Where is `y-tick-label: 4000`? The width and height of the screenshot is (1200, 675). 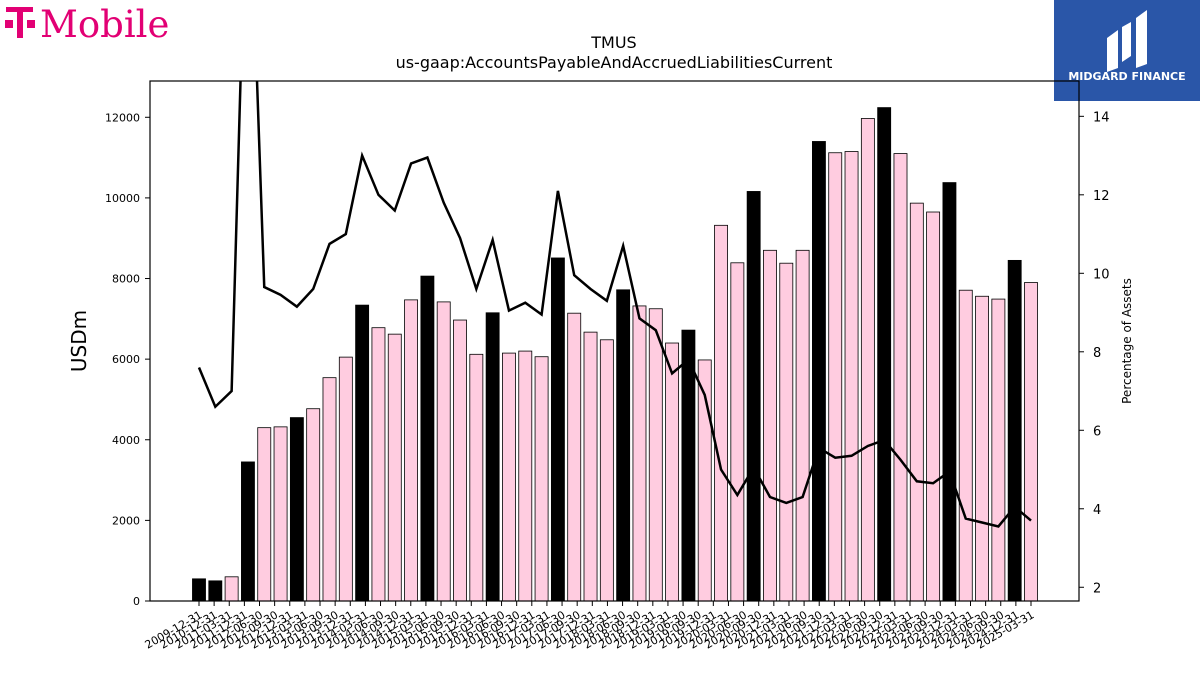 y-tick-label: 4000 is located at coordinates (126, 440).